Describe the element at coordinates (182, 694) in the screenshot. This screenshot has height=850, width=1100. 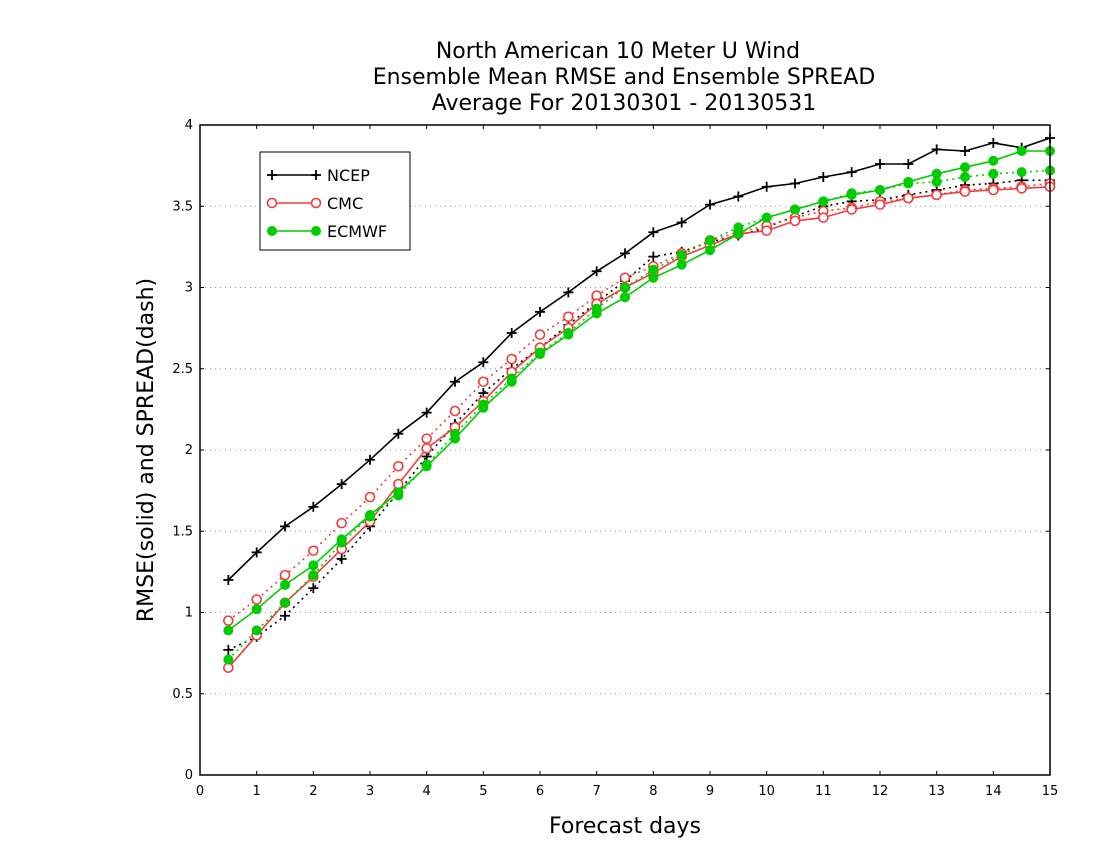
I see `y-tick-label: 0.5` at that location.